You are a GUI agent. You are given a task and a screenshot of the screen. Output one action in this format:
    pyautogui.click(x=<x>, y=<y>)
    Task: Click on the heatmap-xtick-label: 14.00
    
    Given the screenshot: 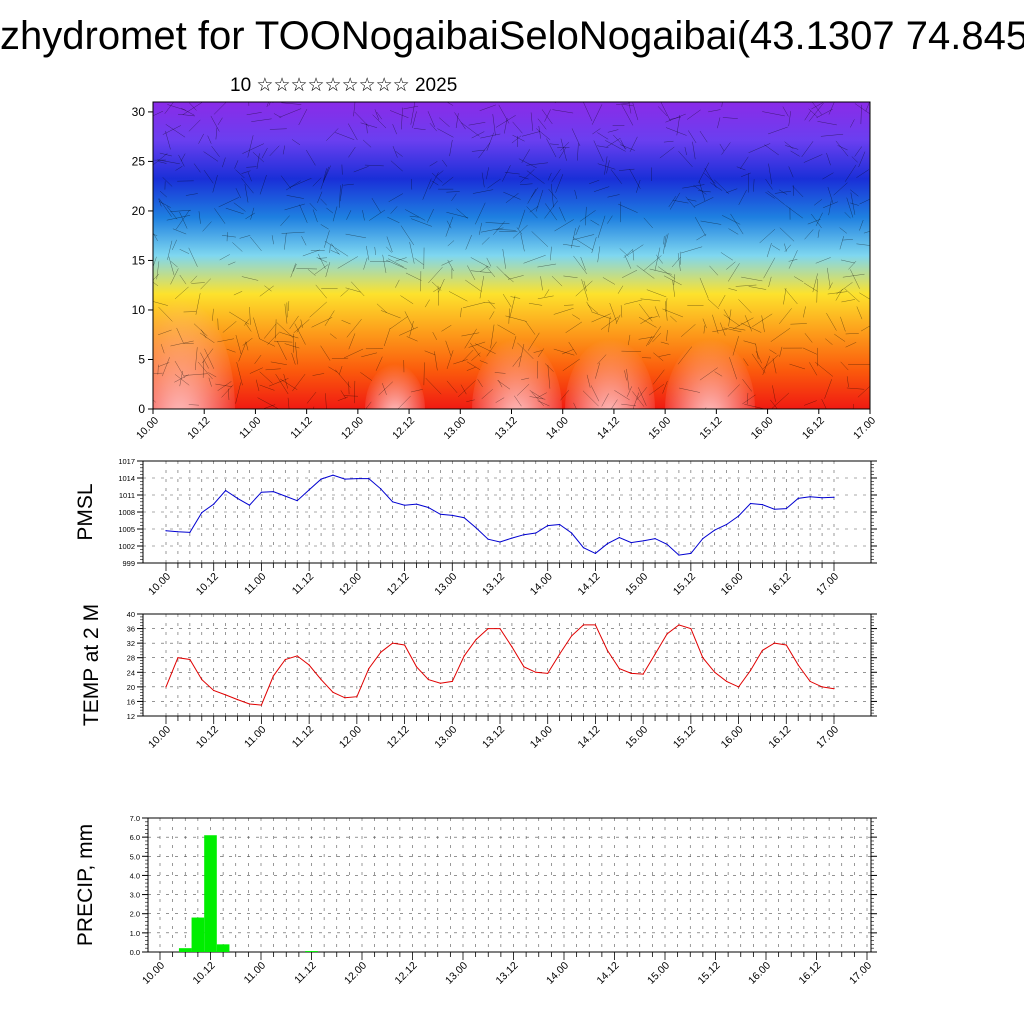 What is the action you would take?
    pyautogui.click(x=557, y=428)
    